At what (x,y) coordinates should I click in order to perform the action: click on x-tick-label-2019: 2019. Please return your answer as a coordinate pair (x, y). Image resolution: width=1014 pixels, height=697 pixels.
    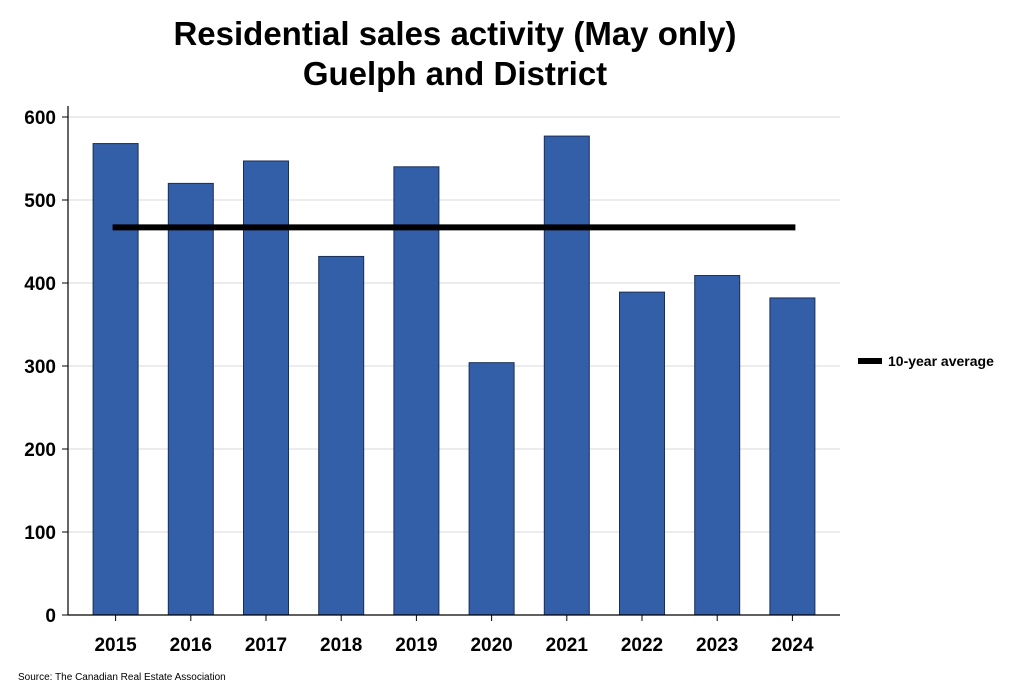
    Looking at the image, I should click on (416, 645).